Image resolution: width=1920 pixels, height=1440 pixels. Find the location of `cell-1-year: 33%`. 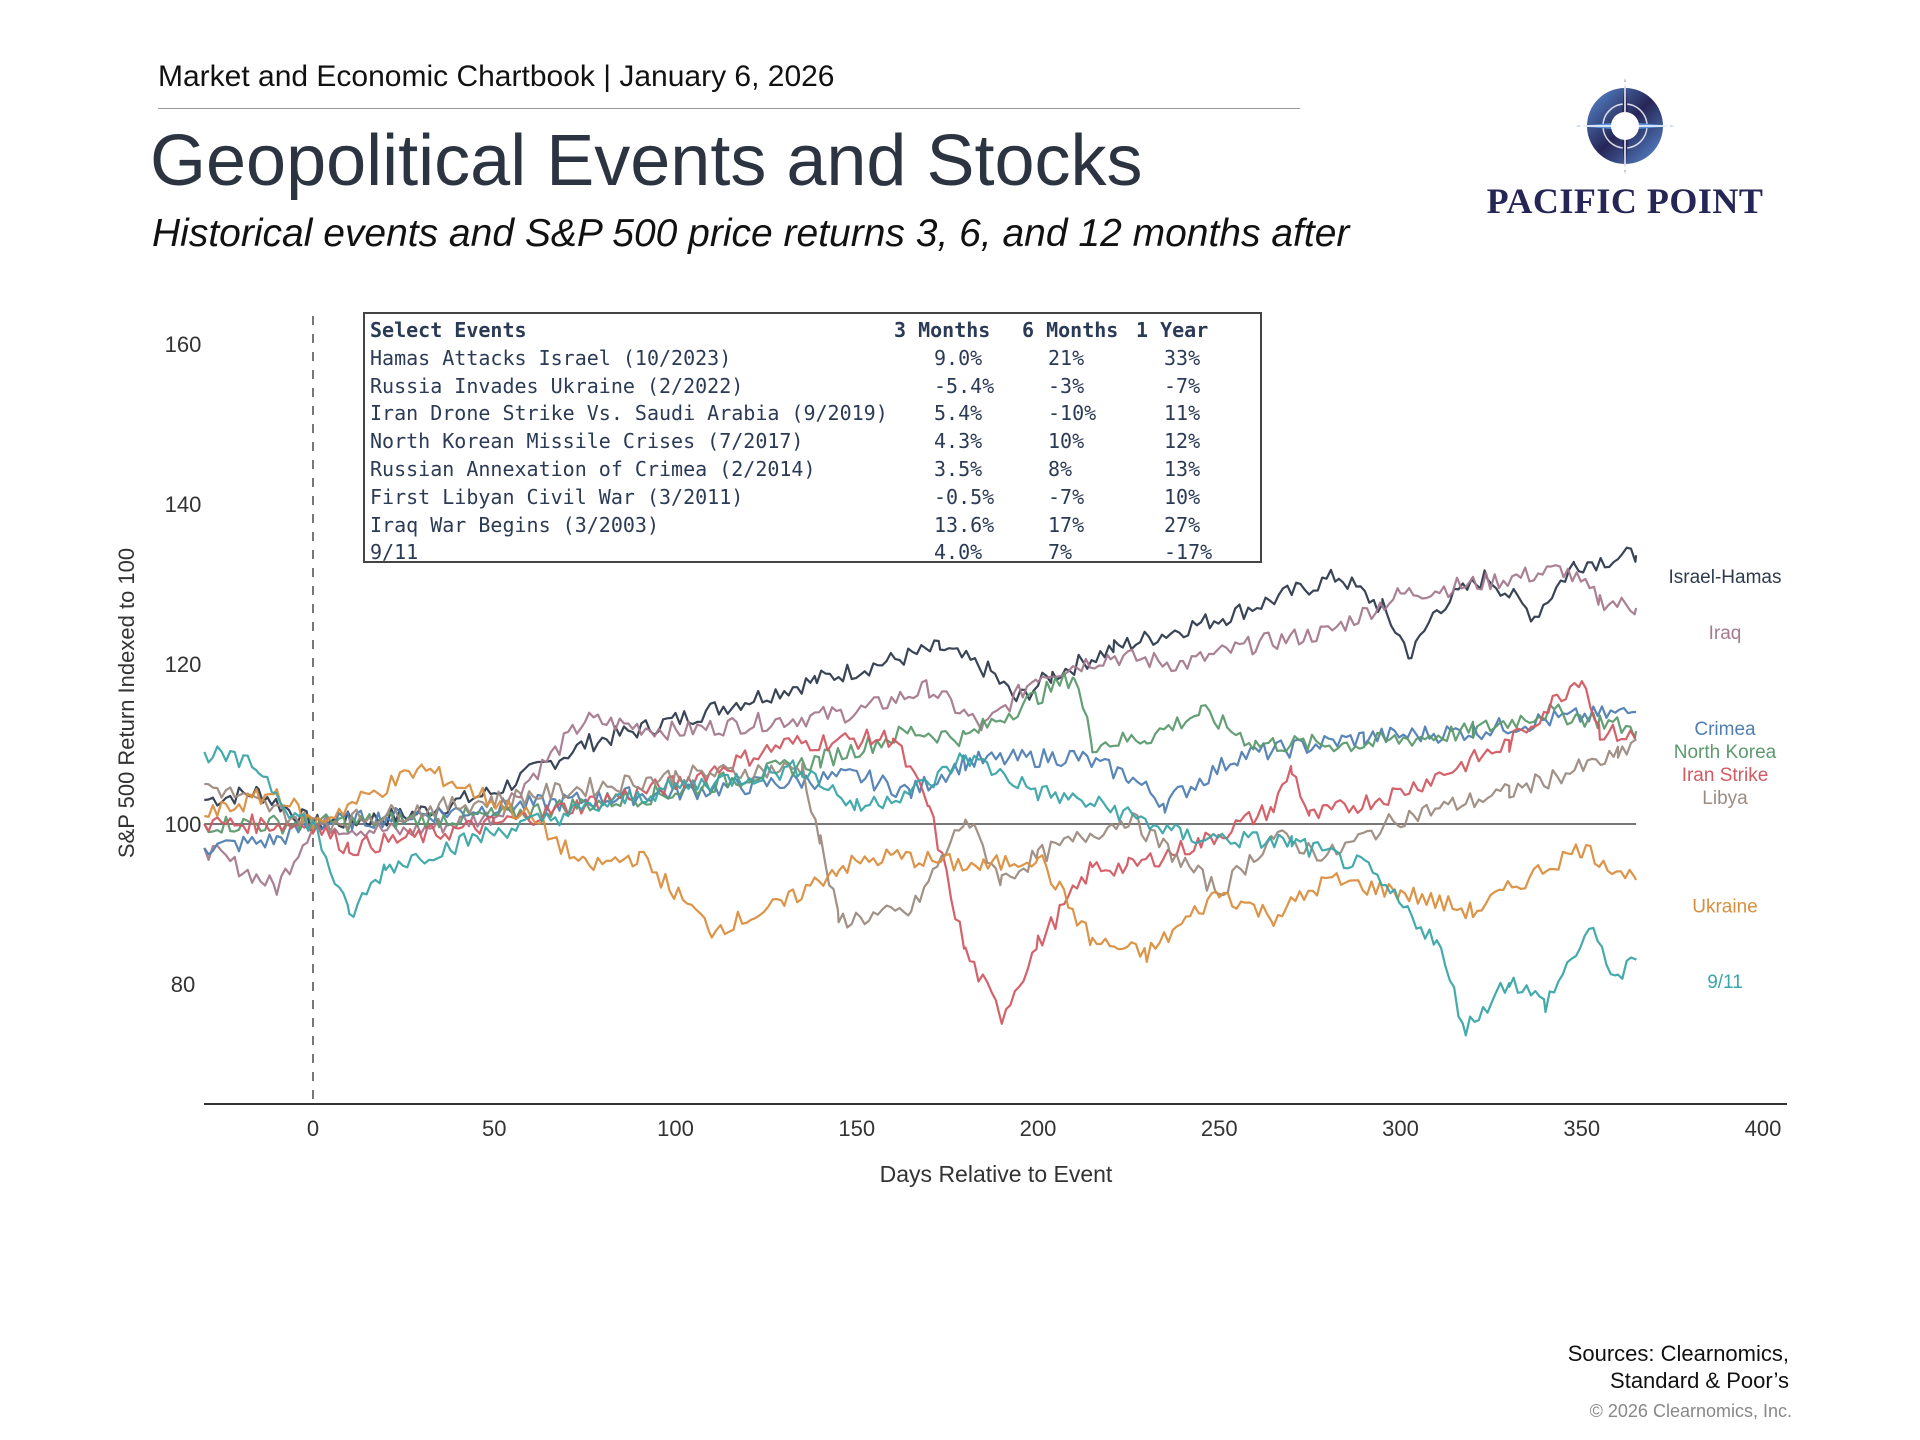

cell-1-year: 33% is located at coordinates (1182, 357).